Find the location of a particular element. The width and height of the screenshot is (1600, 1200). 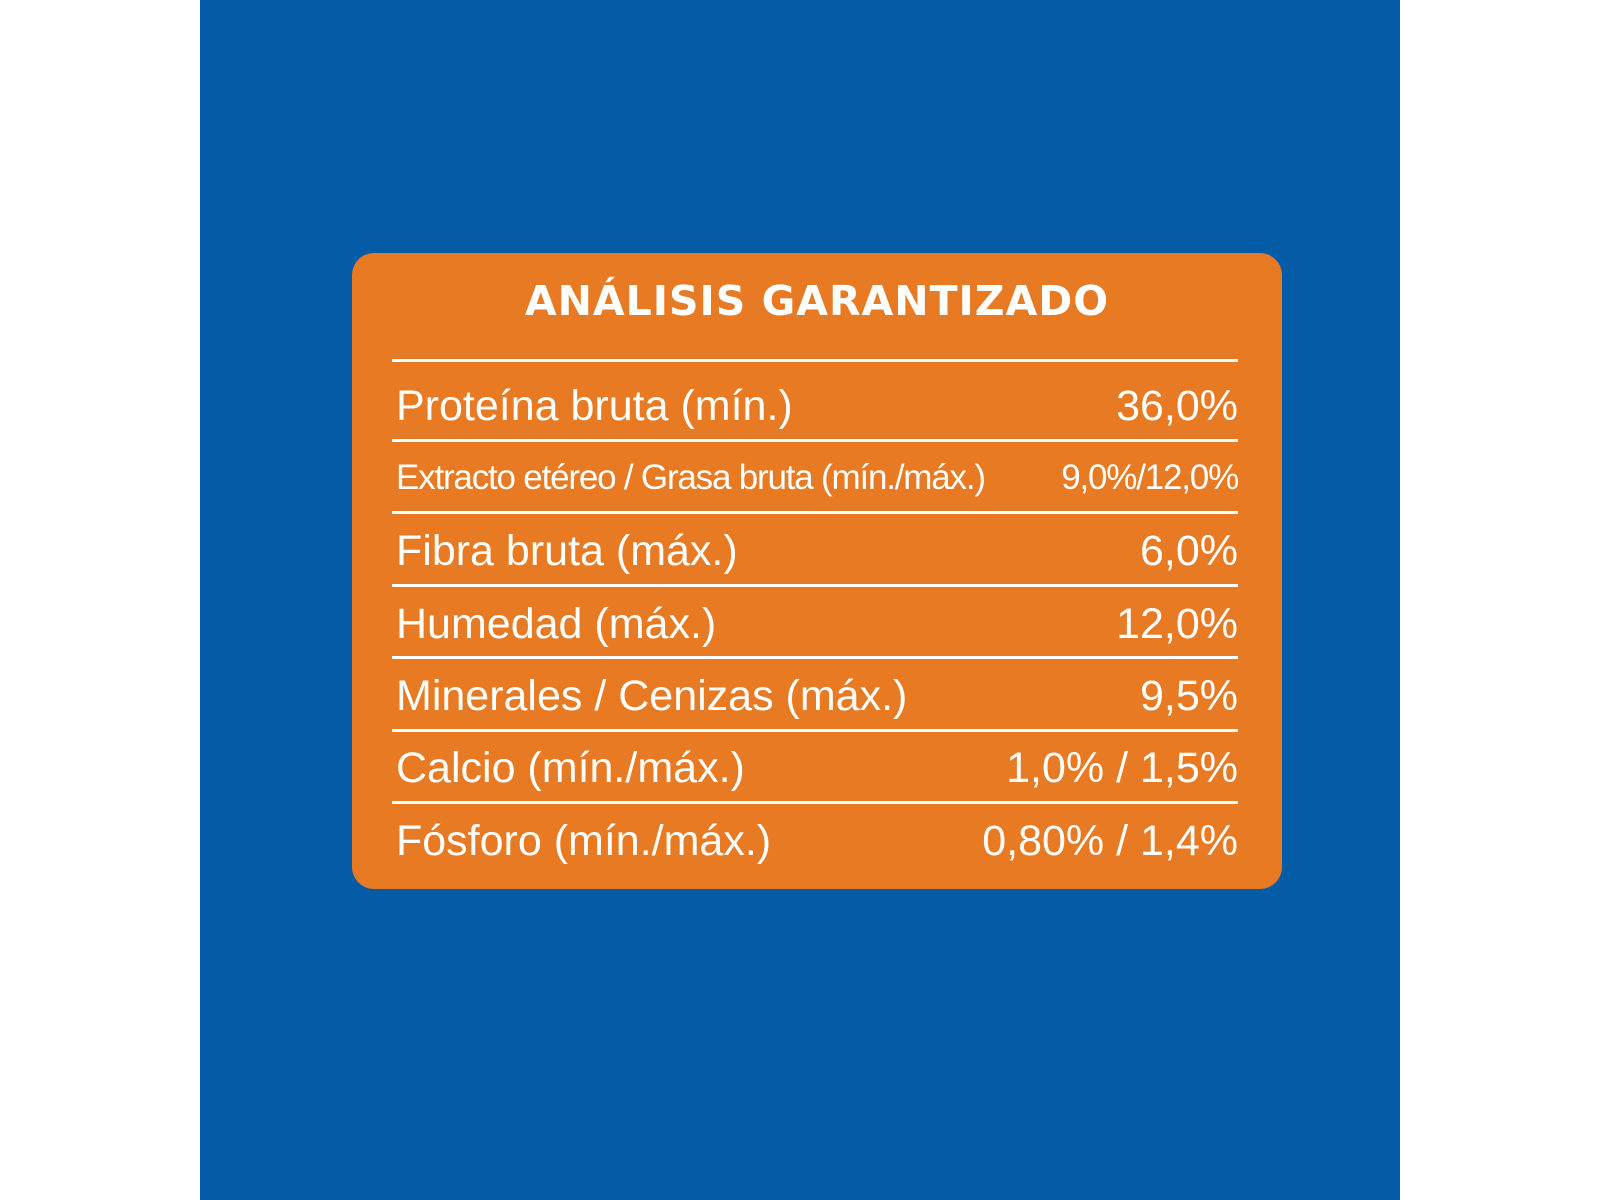

nutrient-value: 9,0%/12,0% is located at coordinates (1150, 477).